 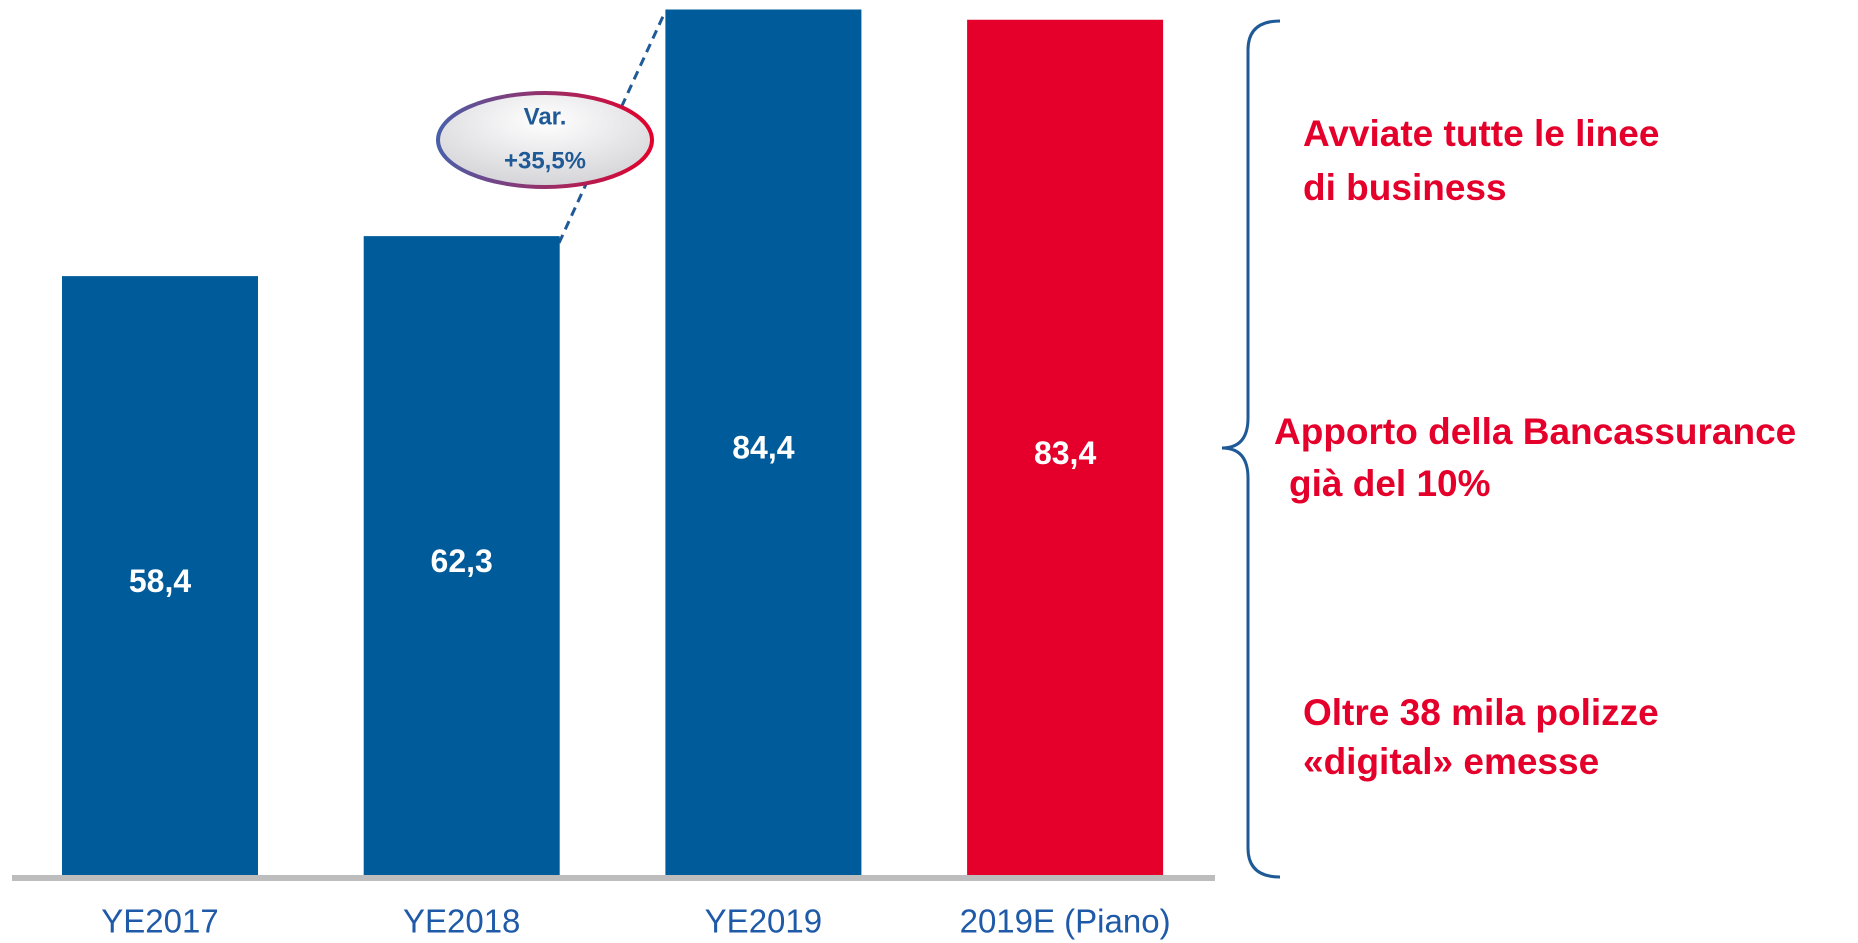 What do you see at coordinates (545, 140) in the screenshot?
I see `change-bubble` at bounding box center [545, 140].